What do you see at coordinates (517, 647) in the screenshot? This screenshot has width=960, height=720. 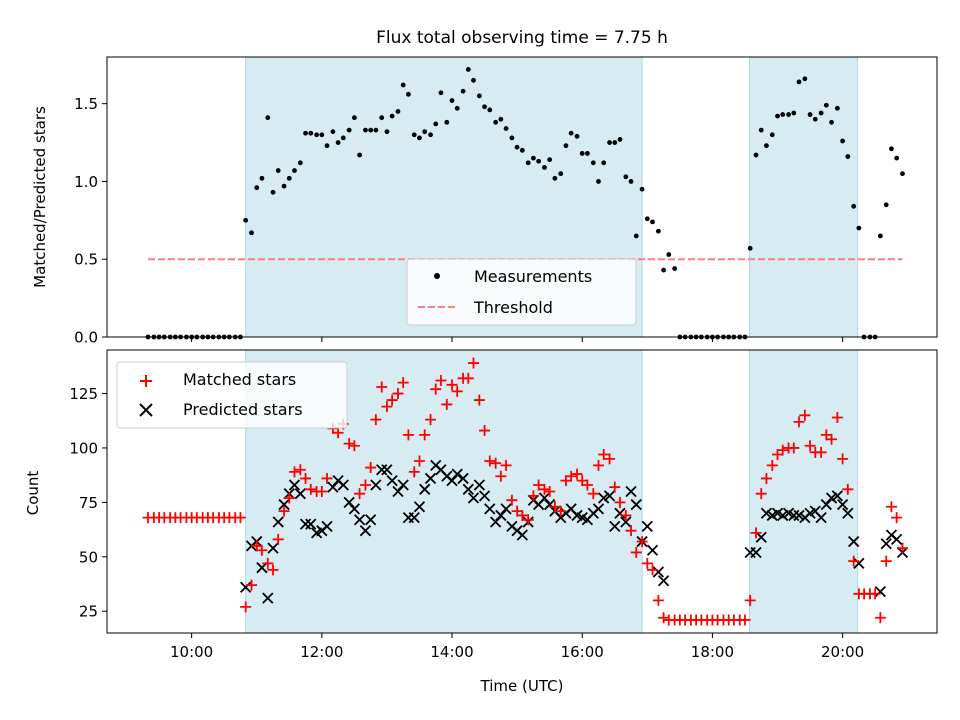 I see `bottom-x-ticks: 10:00 12:00 14:00 16:00 18:00 20:00` at bounding box center [517, 647].